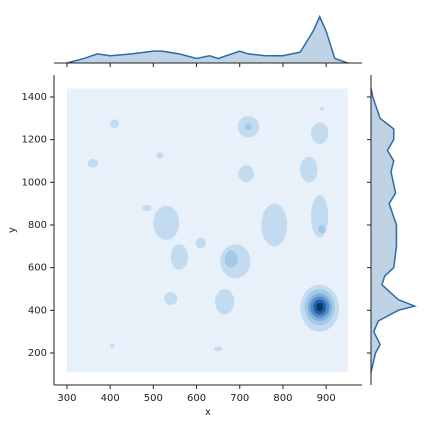  What do you see at coordinates (12, 230) in the screenshot?
I see `y-axis-label: y` at bounding box center [12, 230].